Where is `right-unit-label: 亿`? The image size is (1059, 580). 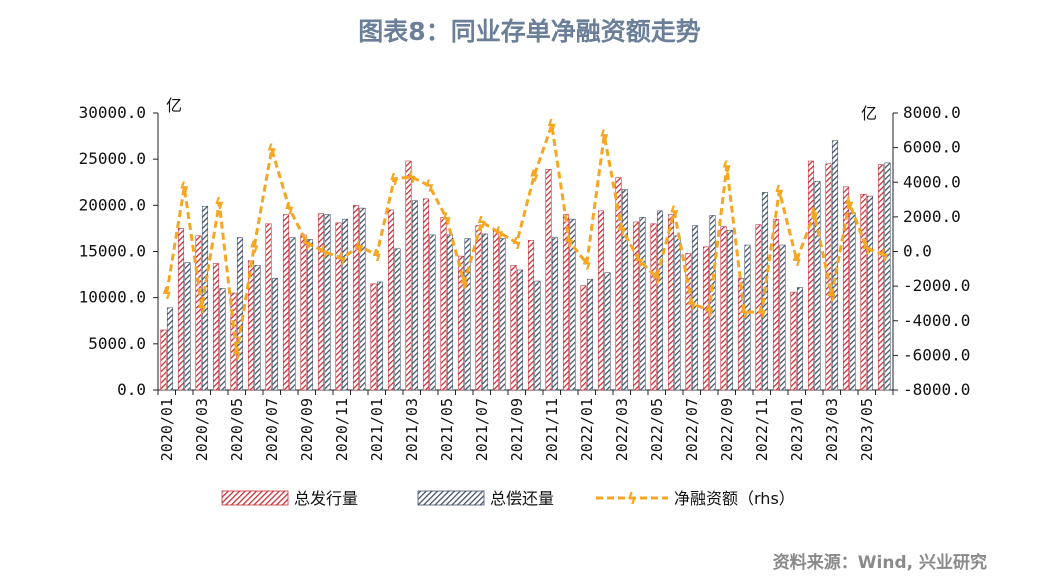
right-unit-label: 亿 is located at coordinates (869, 113).